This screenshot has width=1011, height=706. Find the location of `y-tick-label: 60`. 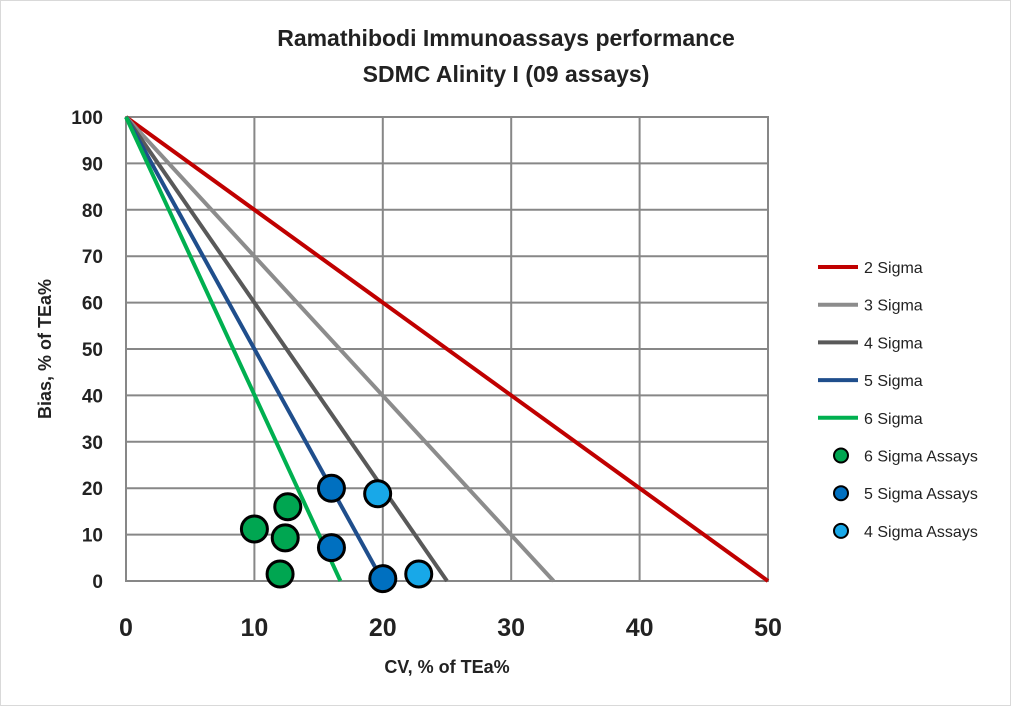

y-tick-label: 60 is located at coordinates (92, 304).